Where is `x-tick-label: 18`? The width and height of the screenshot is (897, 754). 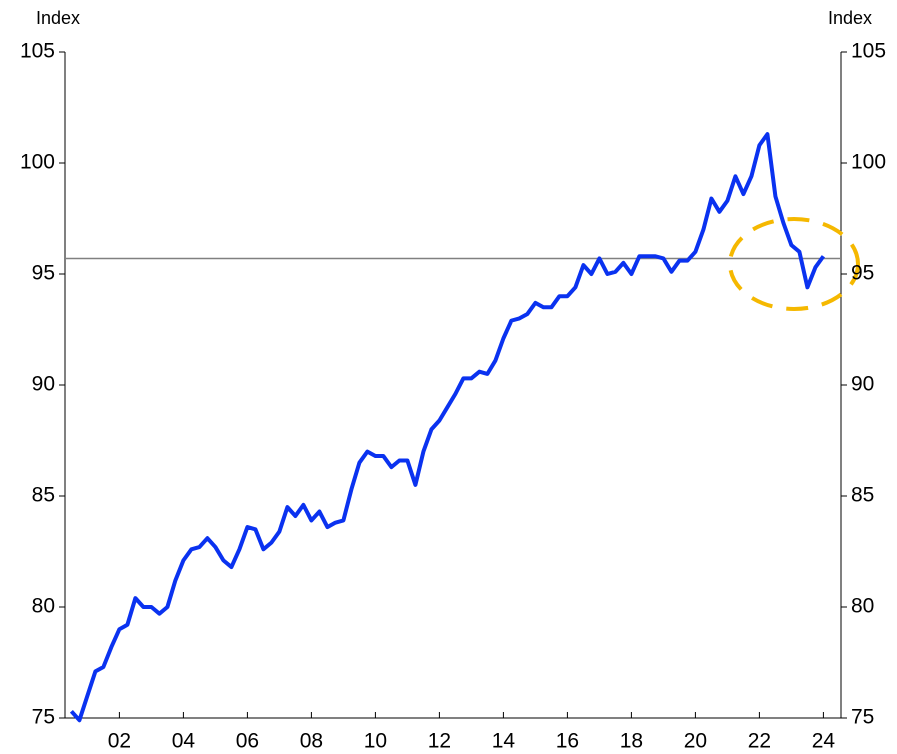
x-tick-label: 18 is located at coordinates (631, 741).